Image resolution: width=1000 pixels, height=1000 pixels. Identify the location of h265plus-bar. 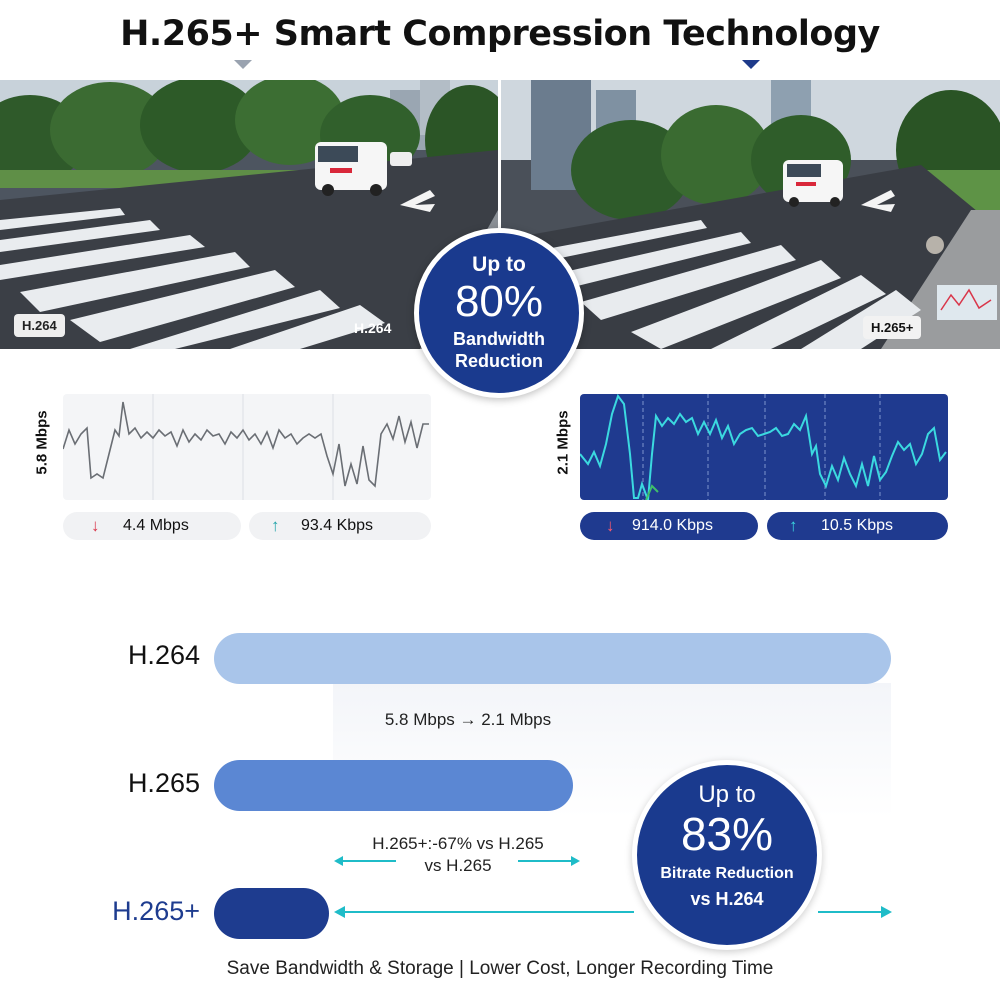
(271, 913).